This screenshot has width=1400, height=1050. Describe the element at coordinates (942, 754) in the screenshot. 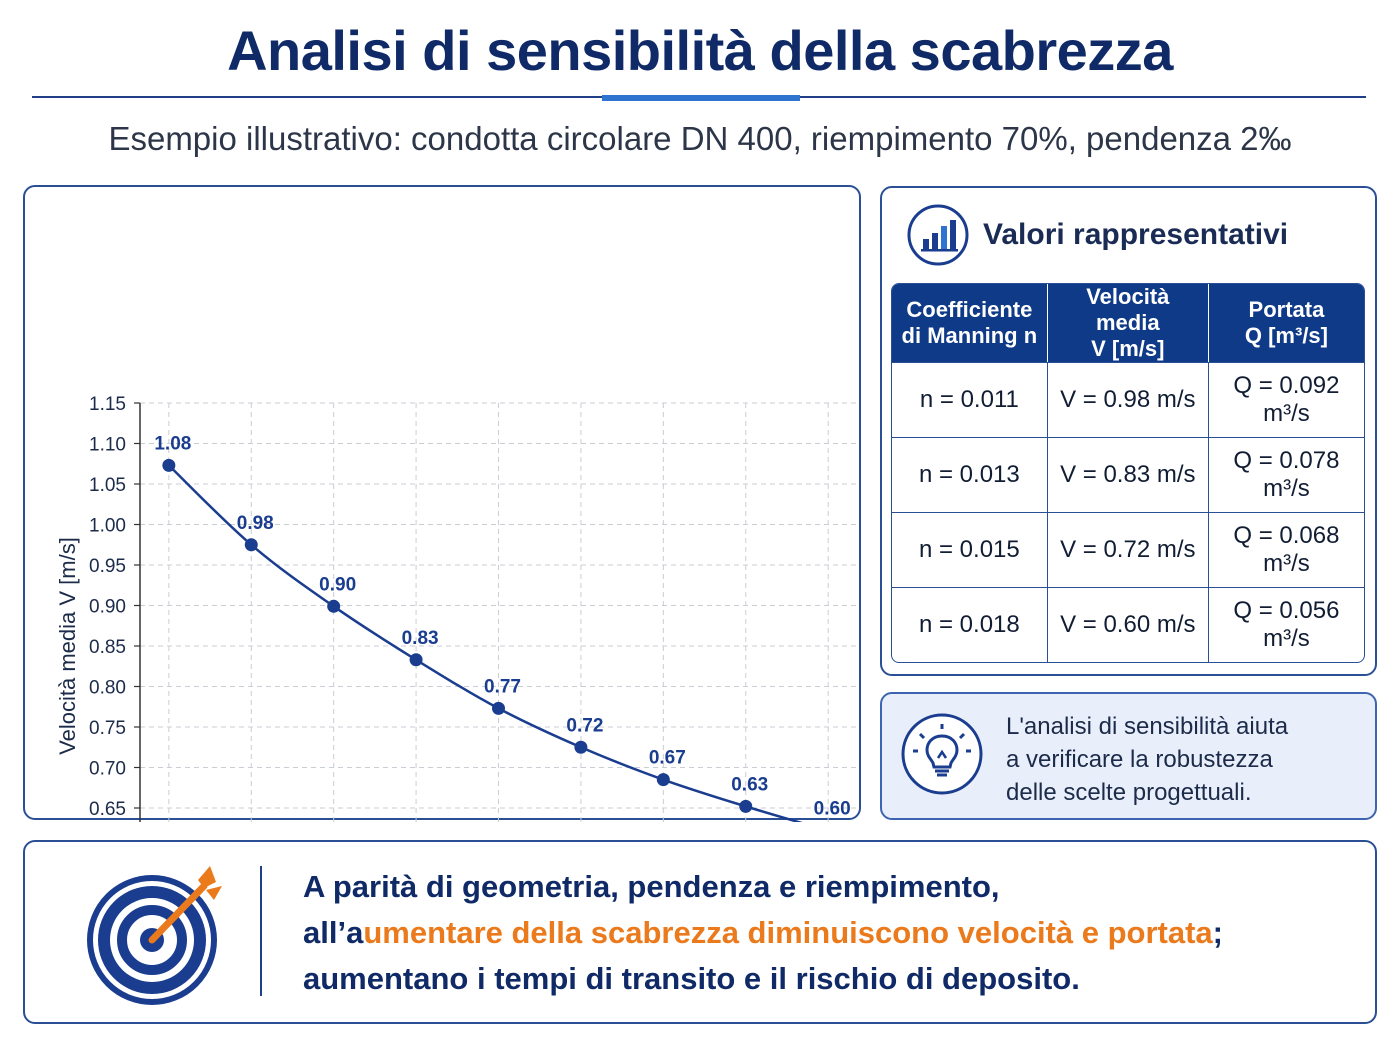

I see `lightbulb-icon` at that location.